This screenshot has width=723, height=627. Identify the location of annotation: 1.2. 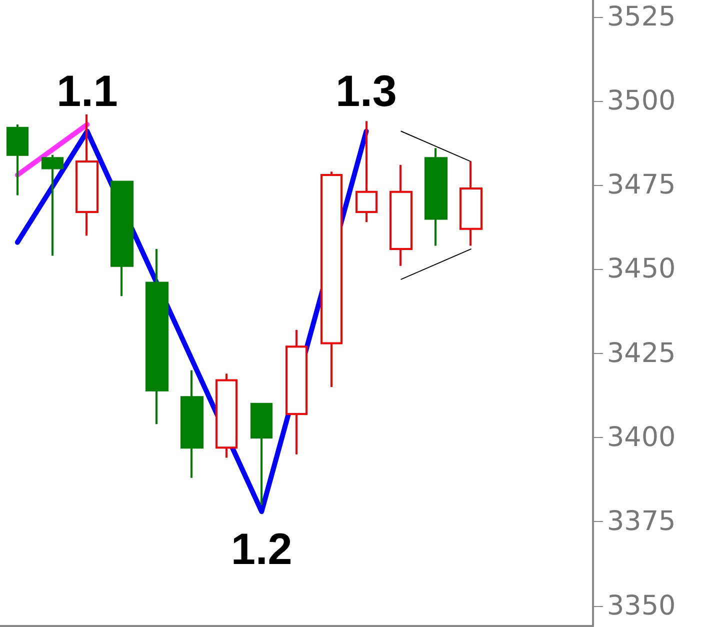
(261, 549).